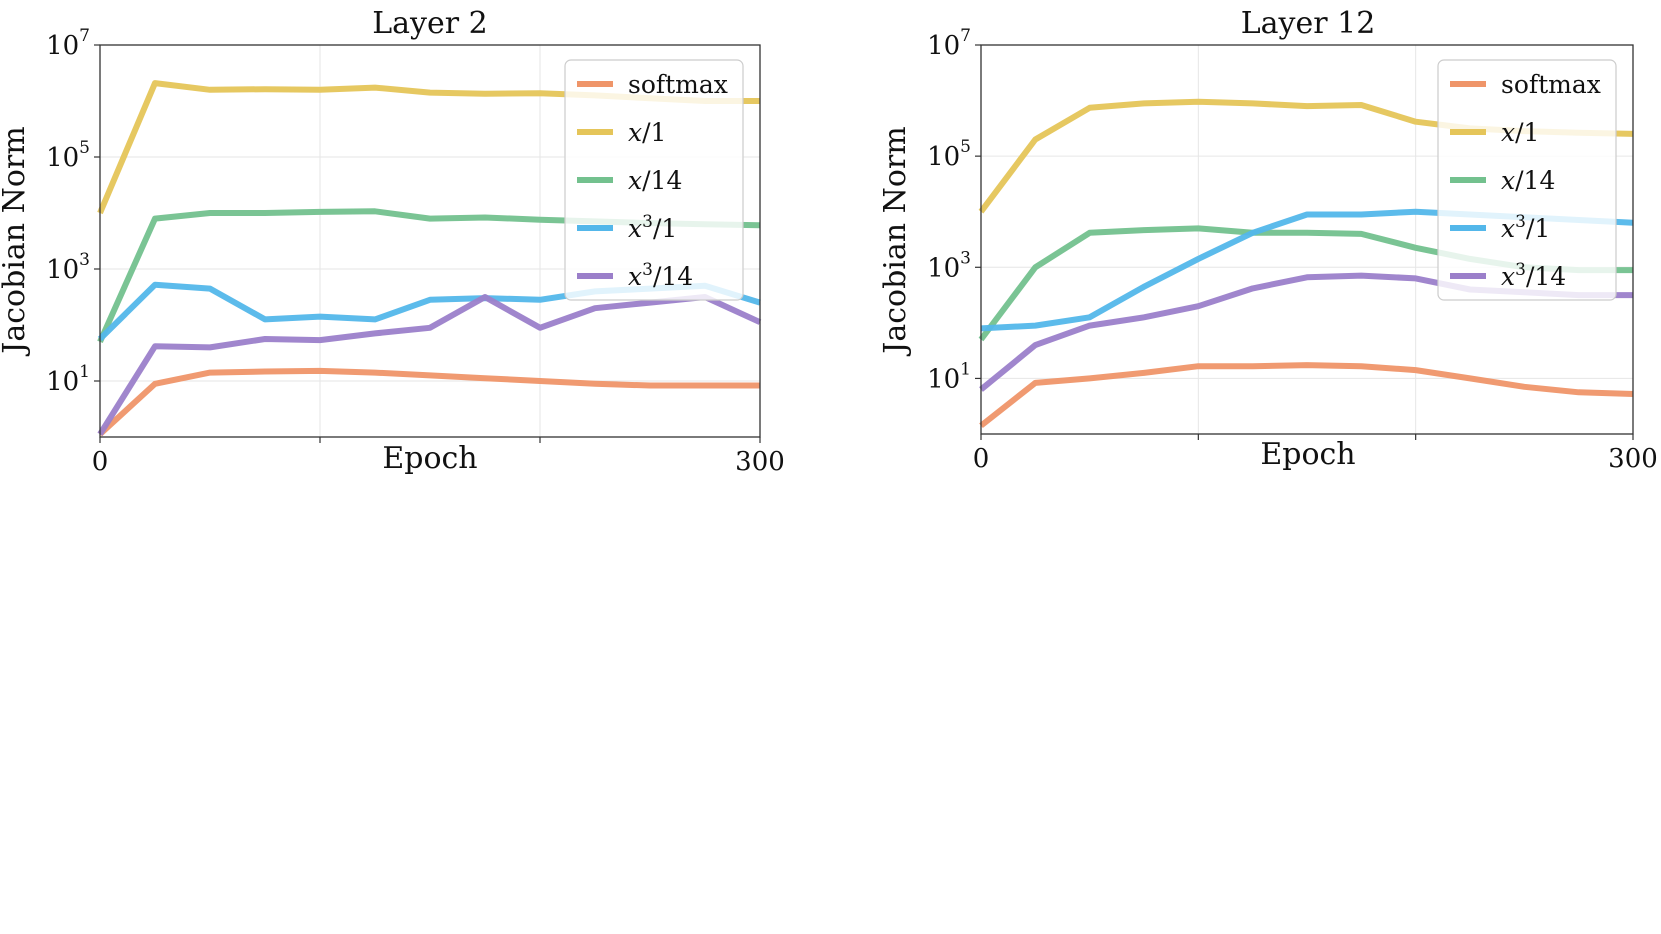 The height and width of the screenshot is (934, 1661). Describe the element at coordinates (429, 23) in the screenshot. I see `chart-title: Layer 2` at that location.